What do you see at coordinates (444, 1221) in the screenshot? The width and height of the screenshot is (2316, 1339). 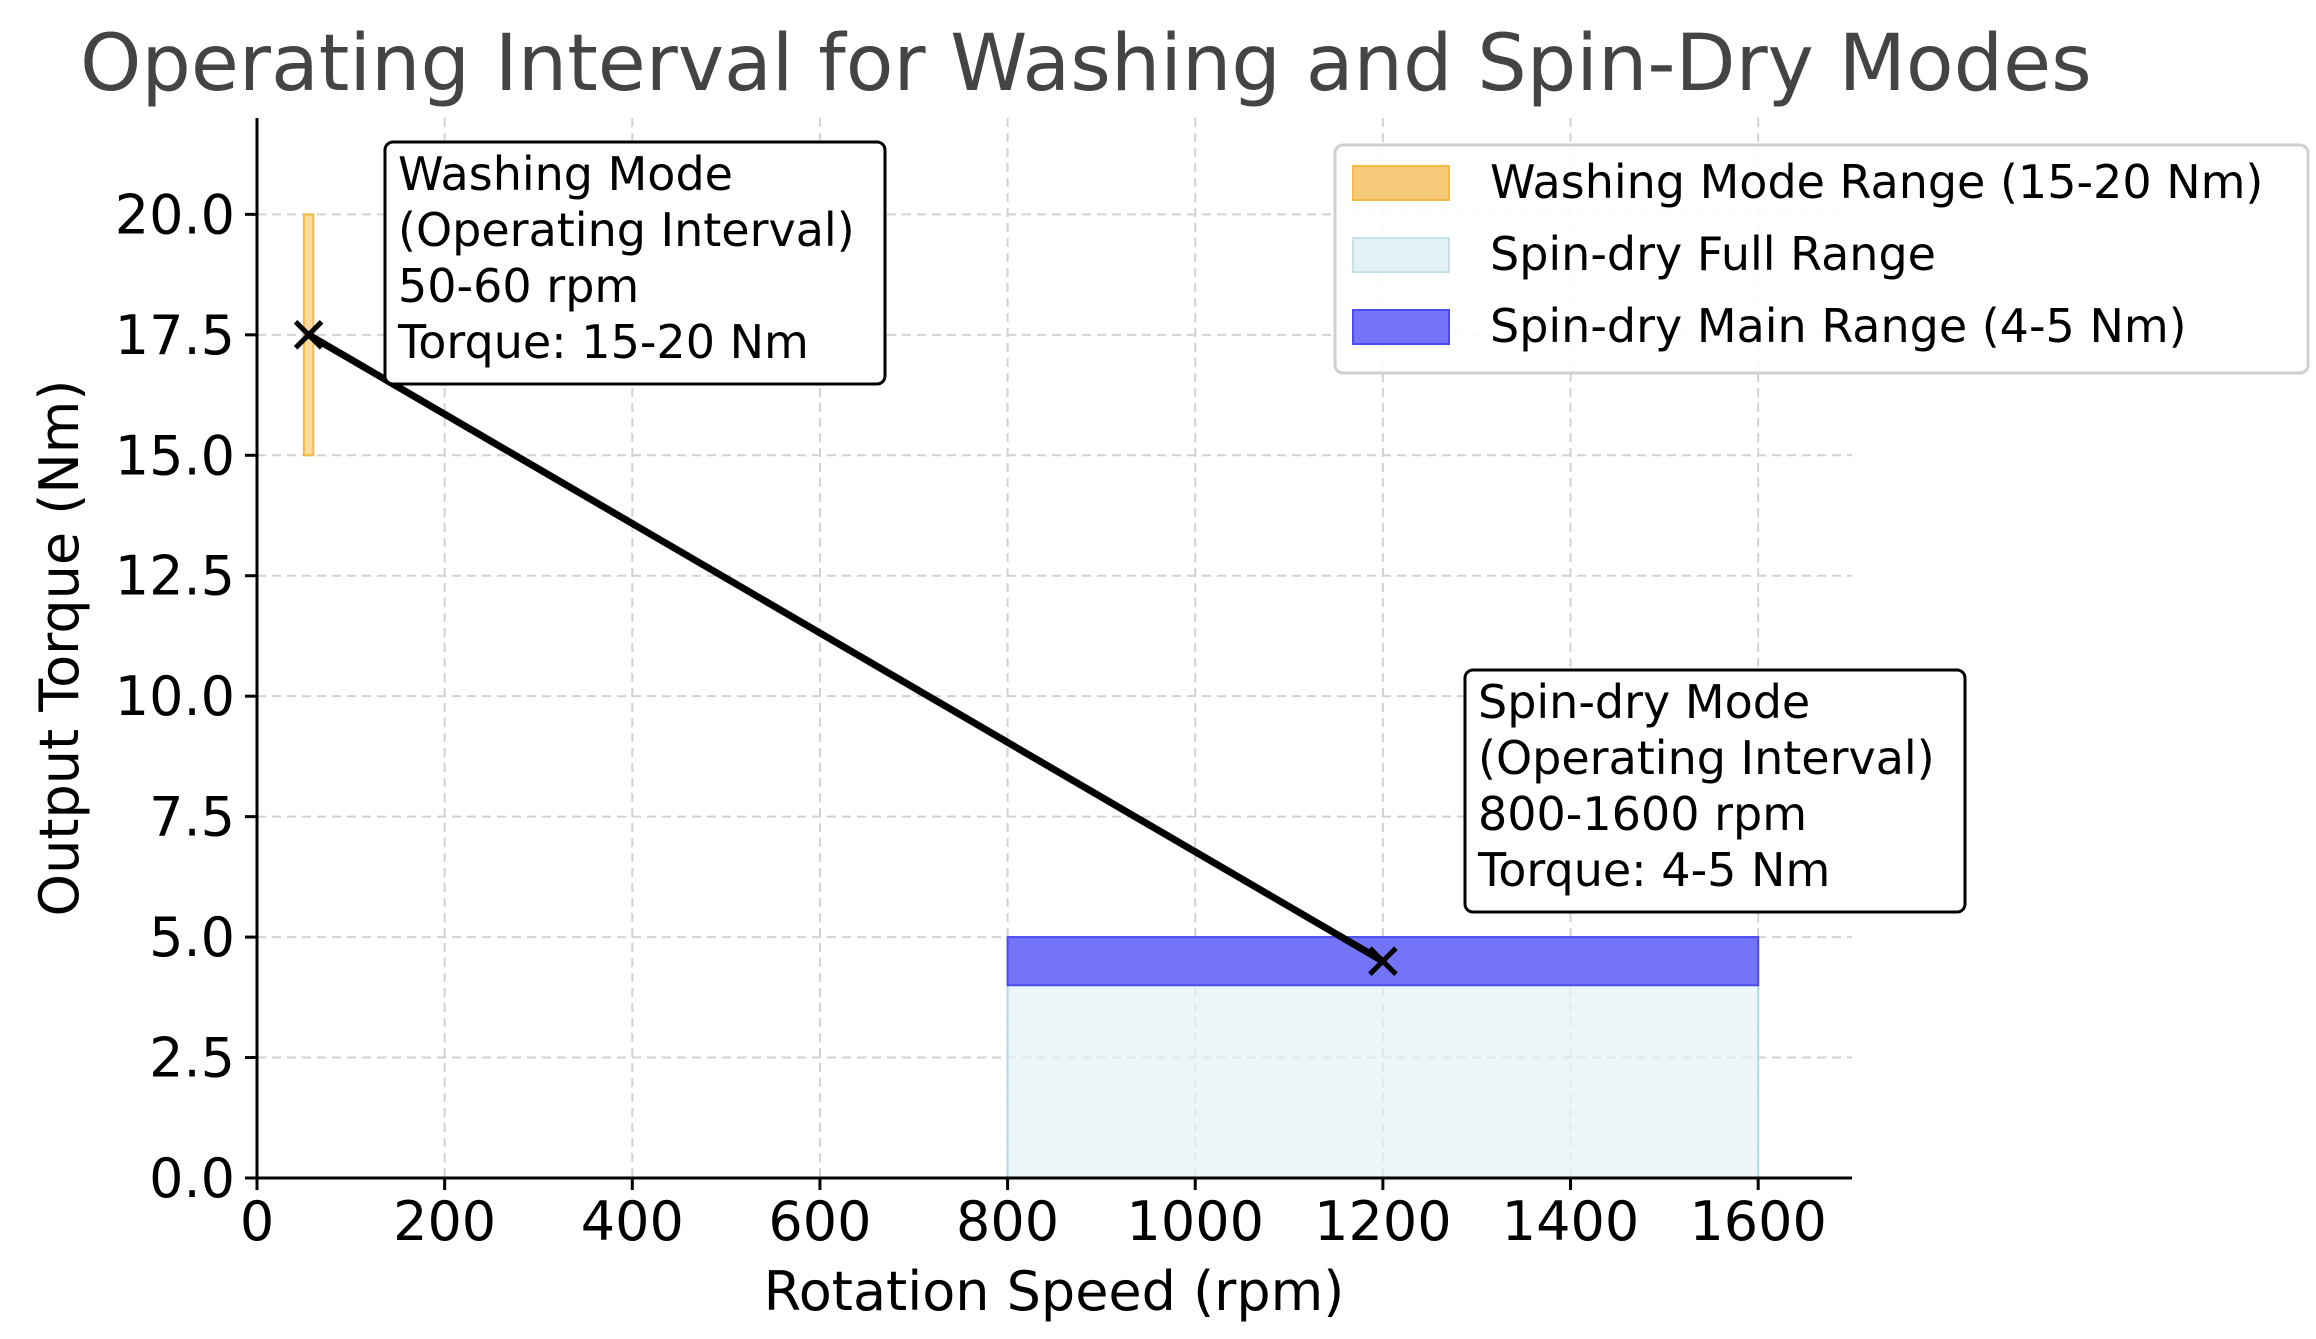 I see `x-tick-label: 200` at bounding box center [444, 1221].